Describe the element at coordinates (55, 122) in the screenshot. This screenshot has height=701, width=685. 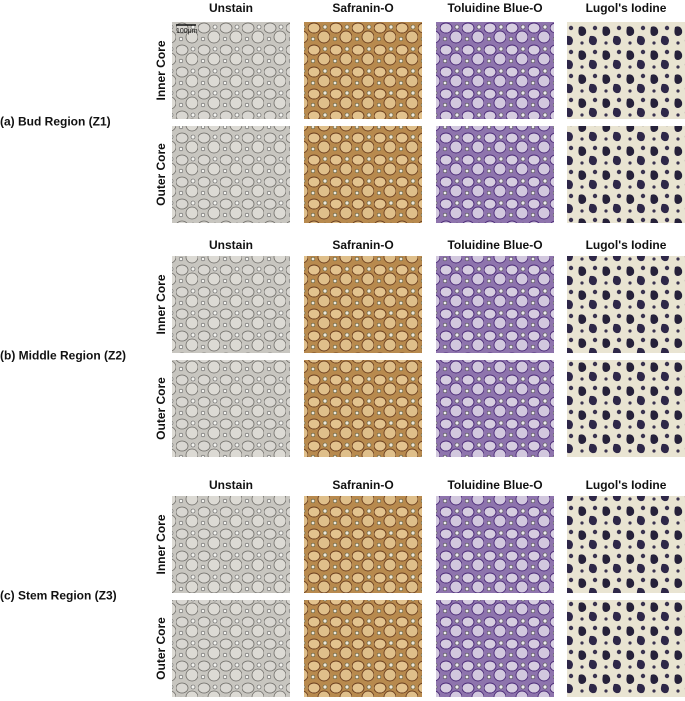
I see `region-label: (a) Bud Region (Z1)` at that location.